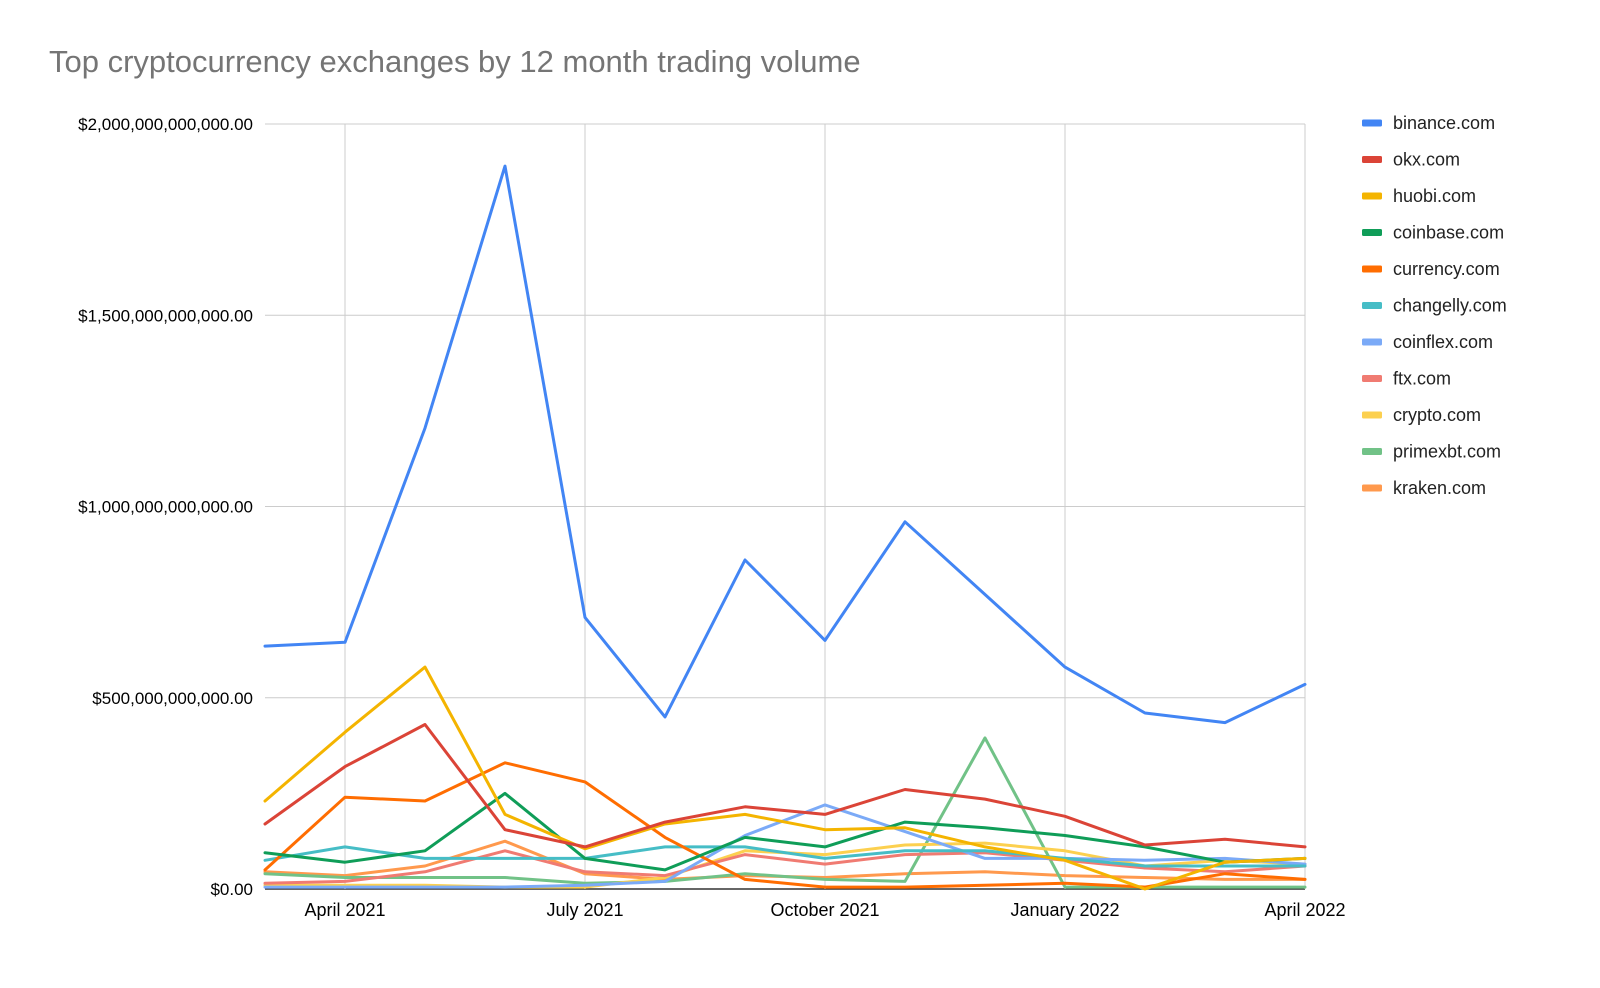  What do you see at coordinates (165, 124) in the screenshot?
I see `y-tick-label: $2,000,000,000,000.00` at bounding box center [165, 124].